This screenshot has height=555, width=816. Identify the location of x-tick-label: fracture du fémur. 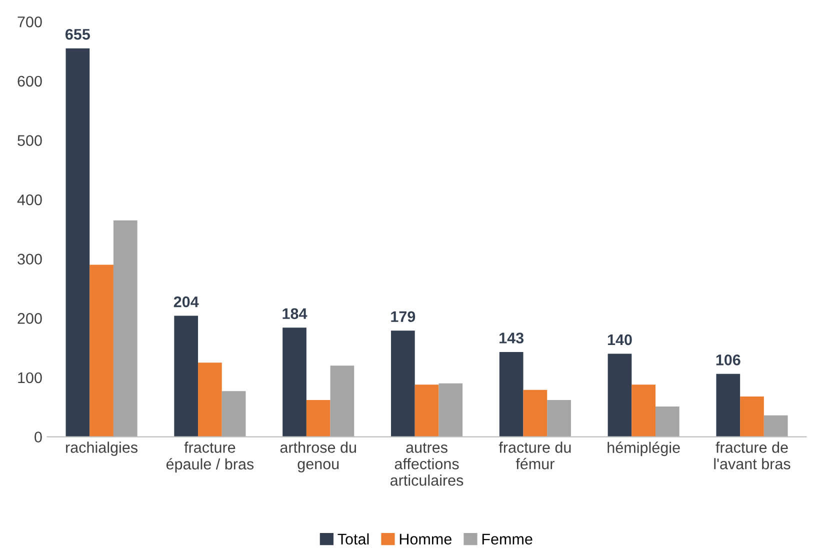
(534, 456).